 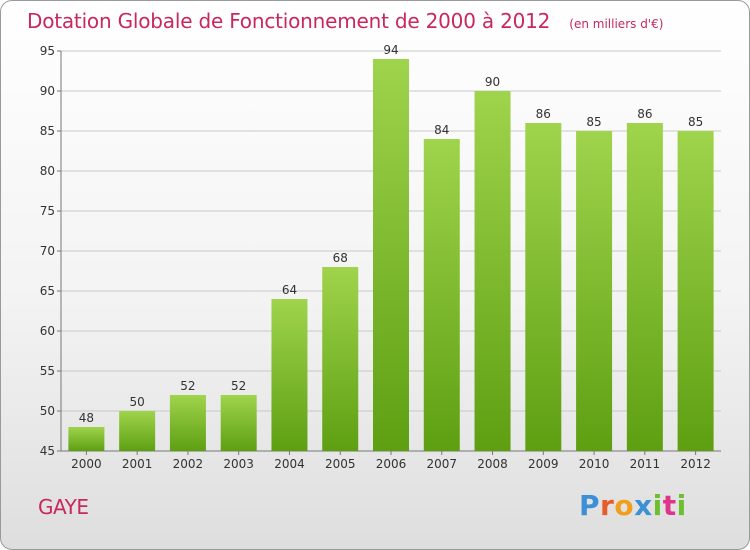 What do you see at coordinates (391, 464) in the screenshot?
I see `x-tick-label: 2006` at bounding box center [391, 464].